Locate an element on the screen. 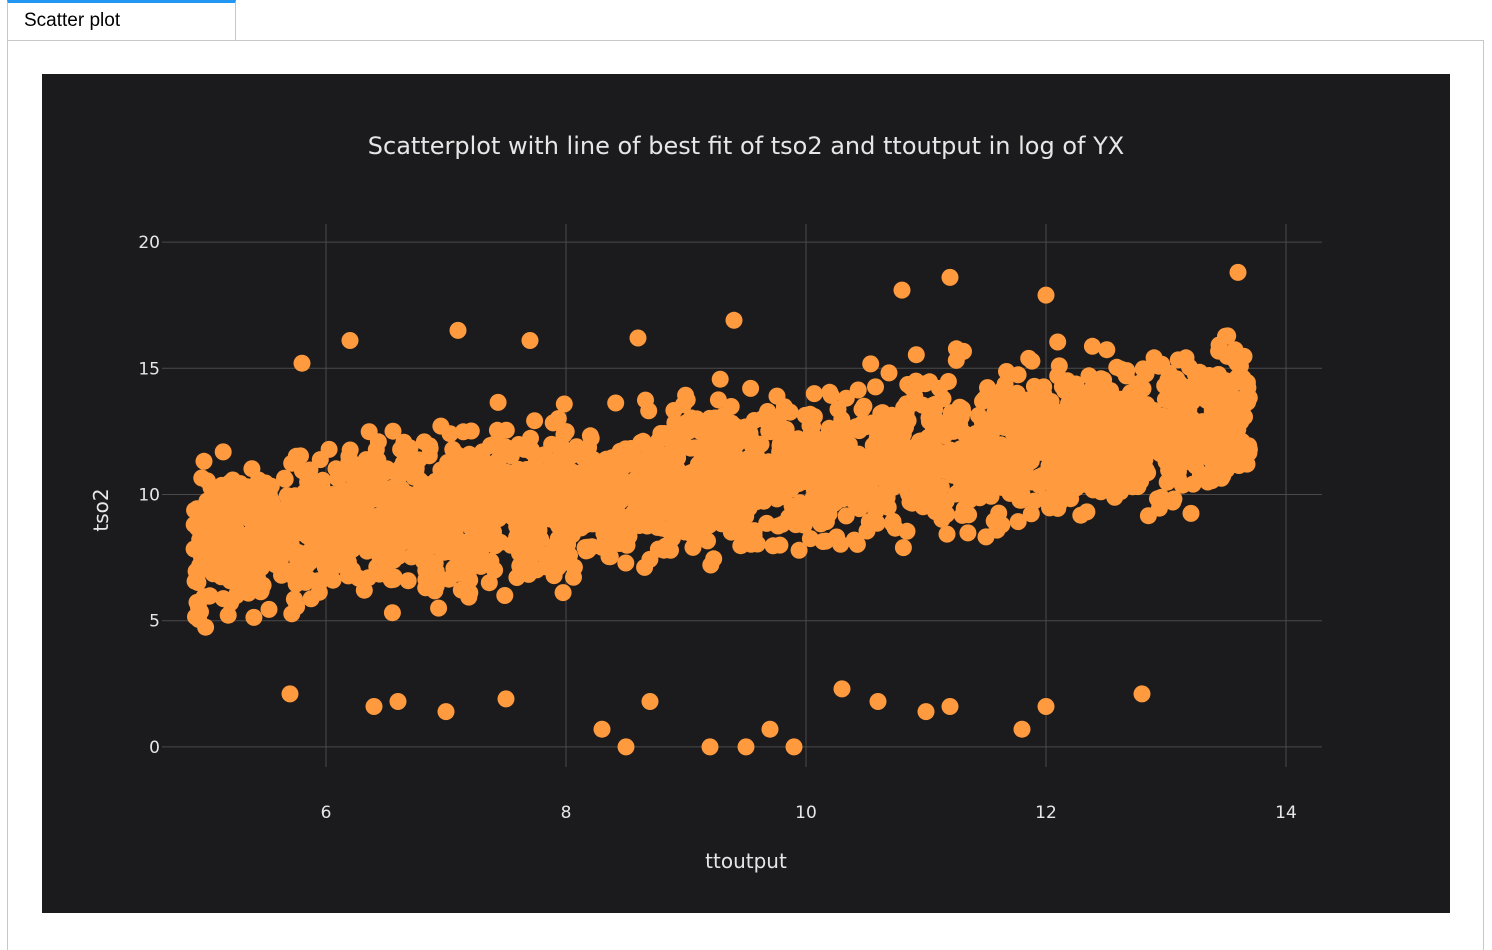  tab-scatter-plot: Scatter plot is located at coordinates (121, 20).